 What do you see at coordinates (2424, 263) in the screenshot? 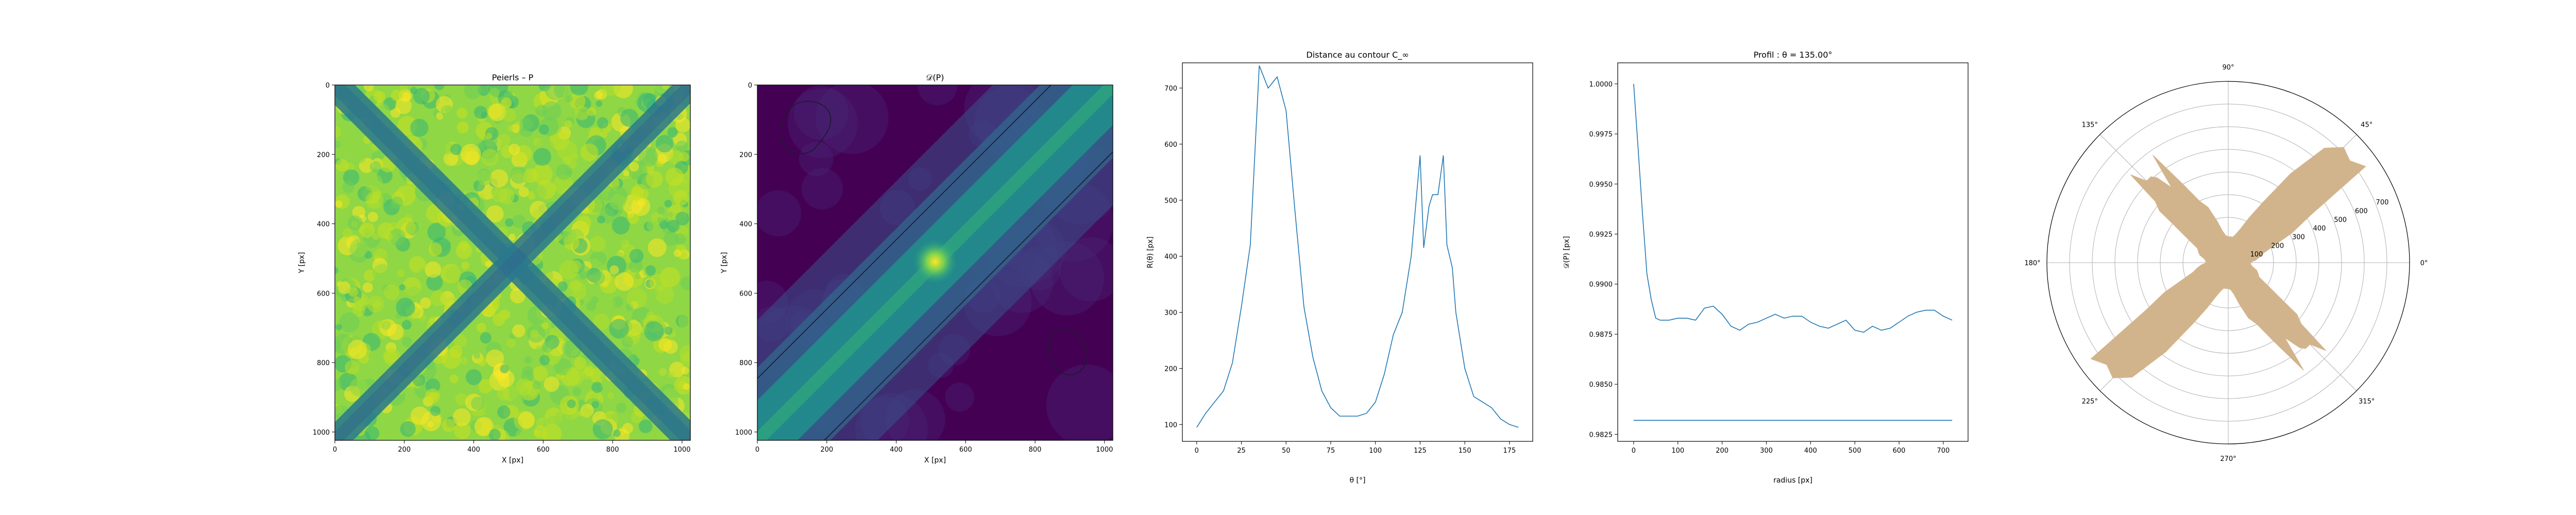
I see `angle-tick-label: 0°` at bounding box center [2424, 263].